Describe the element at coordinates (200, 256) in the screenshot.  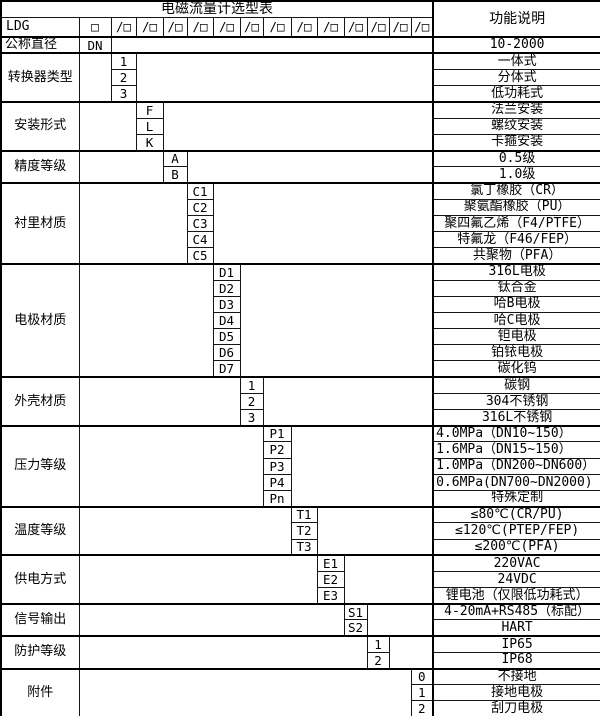
I see `option-code-cell: C5` at that location.